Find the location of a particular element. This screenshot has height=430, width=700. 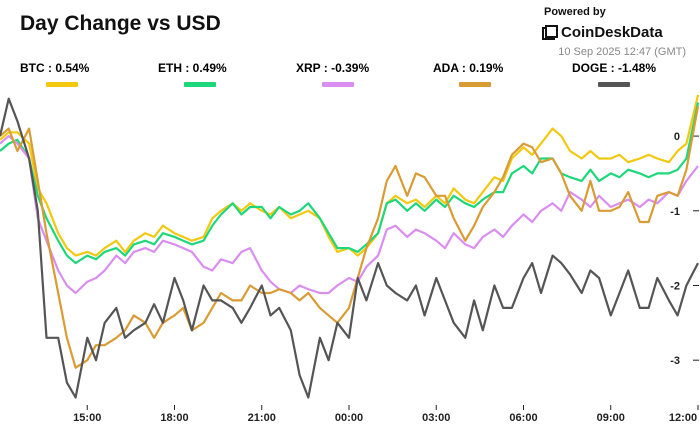

legend-label: DOGE : -1.48% is located at coordinates (614, 68).